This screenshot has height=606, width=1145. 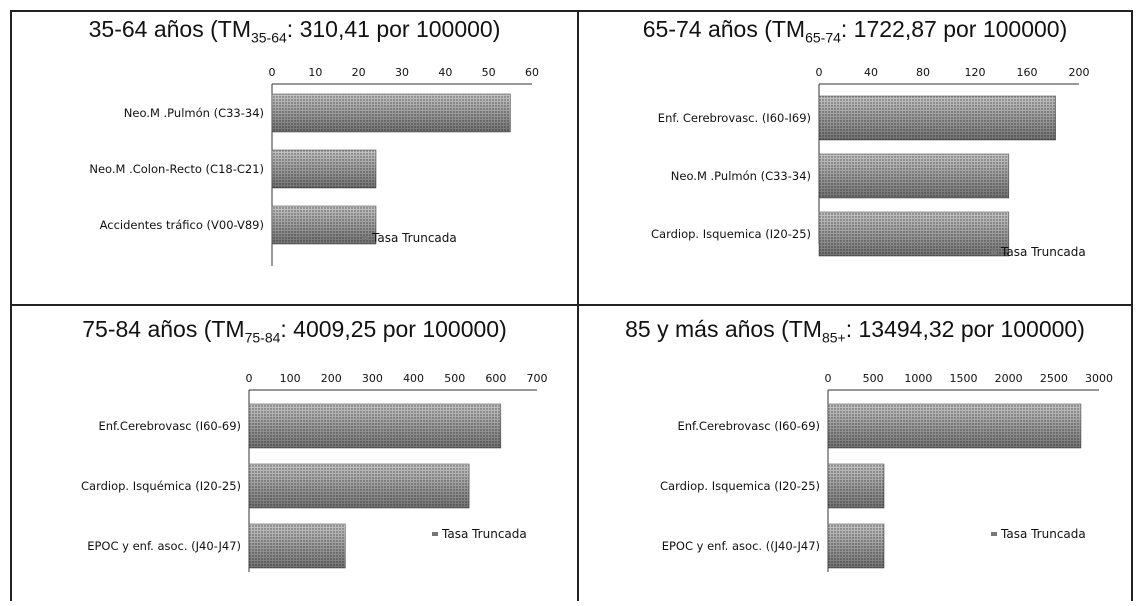 I want to click on frame-top, so click(x=571, y=11).